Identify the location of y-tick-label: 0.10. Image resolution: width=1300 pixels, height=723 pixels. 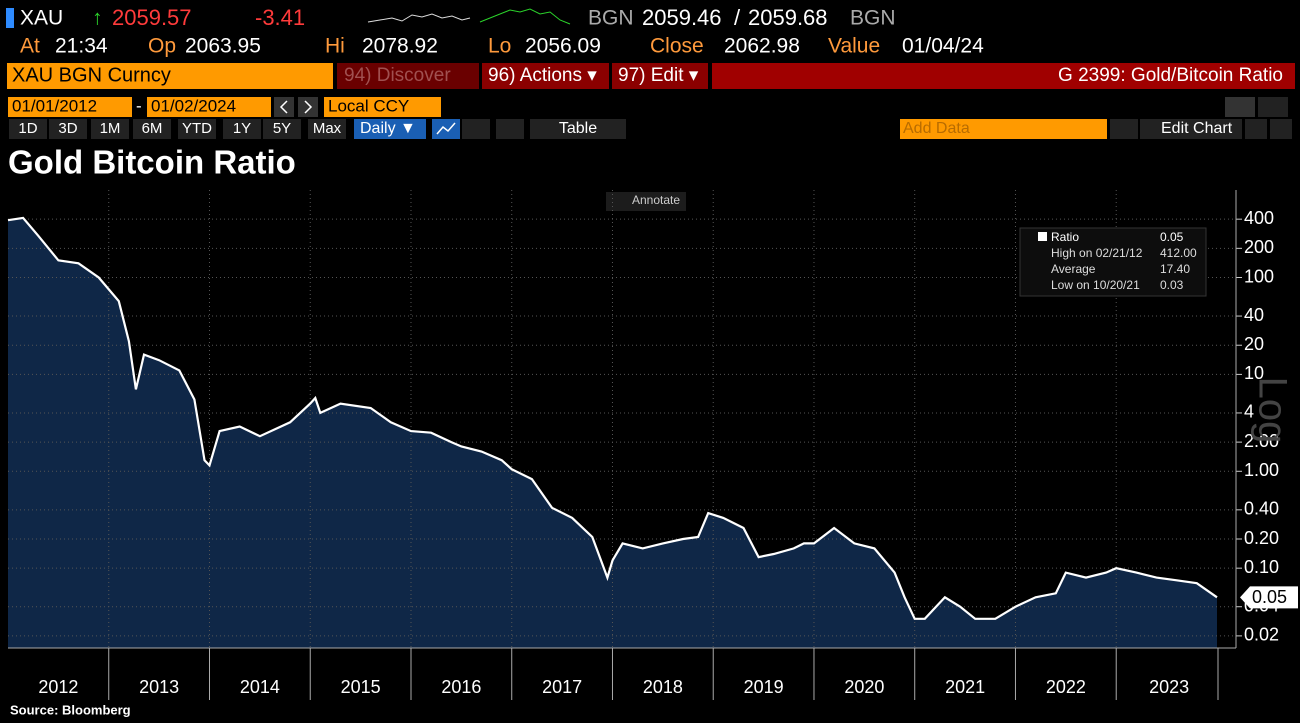
(1261, 567).